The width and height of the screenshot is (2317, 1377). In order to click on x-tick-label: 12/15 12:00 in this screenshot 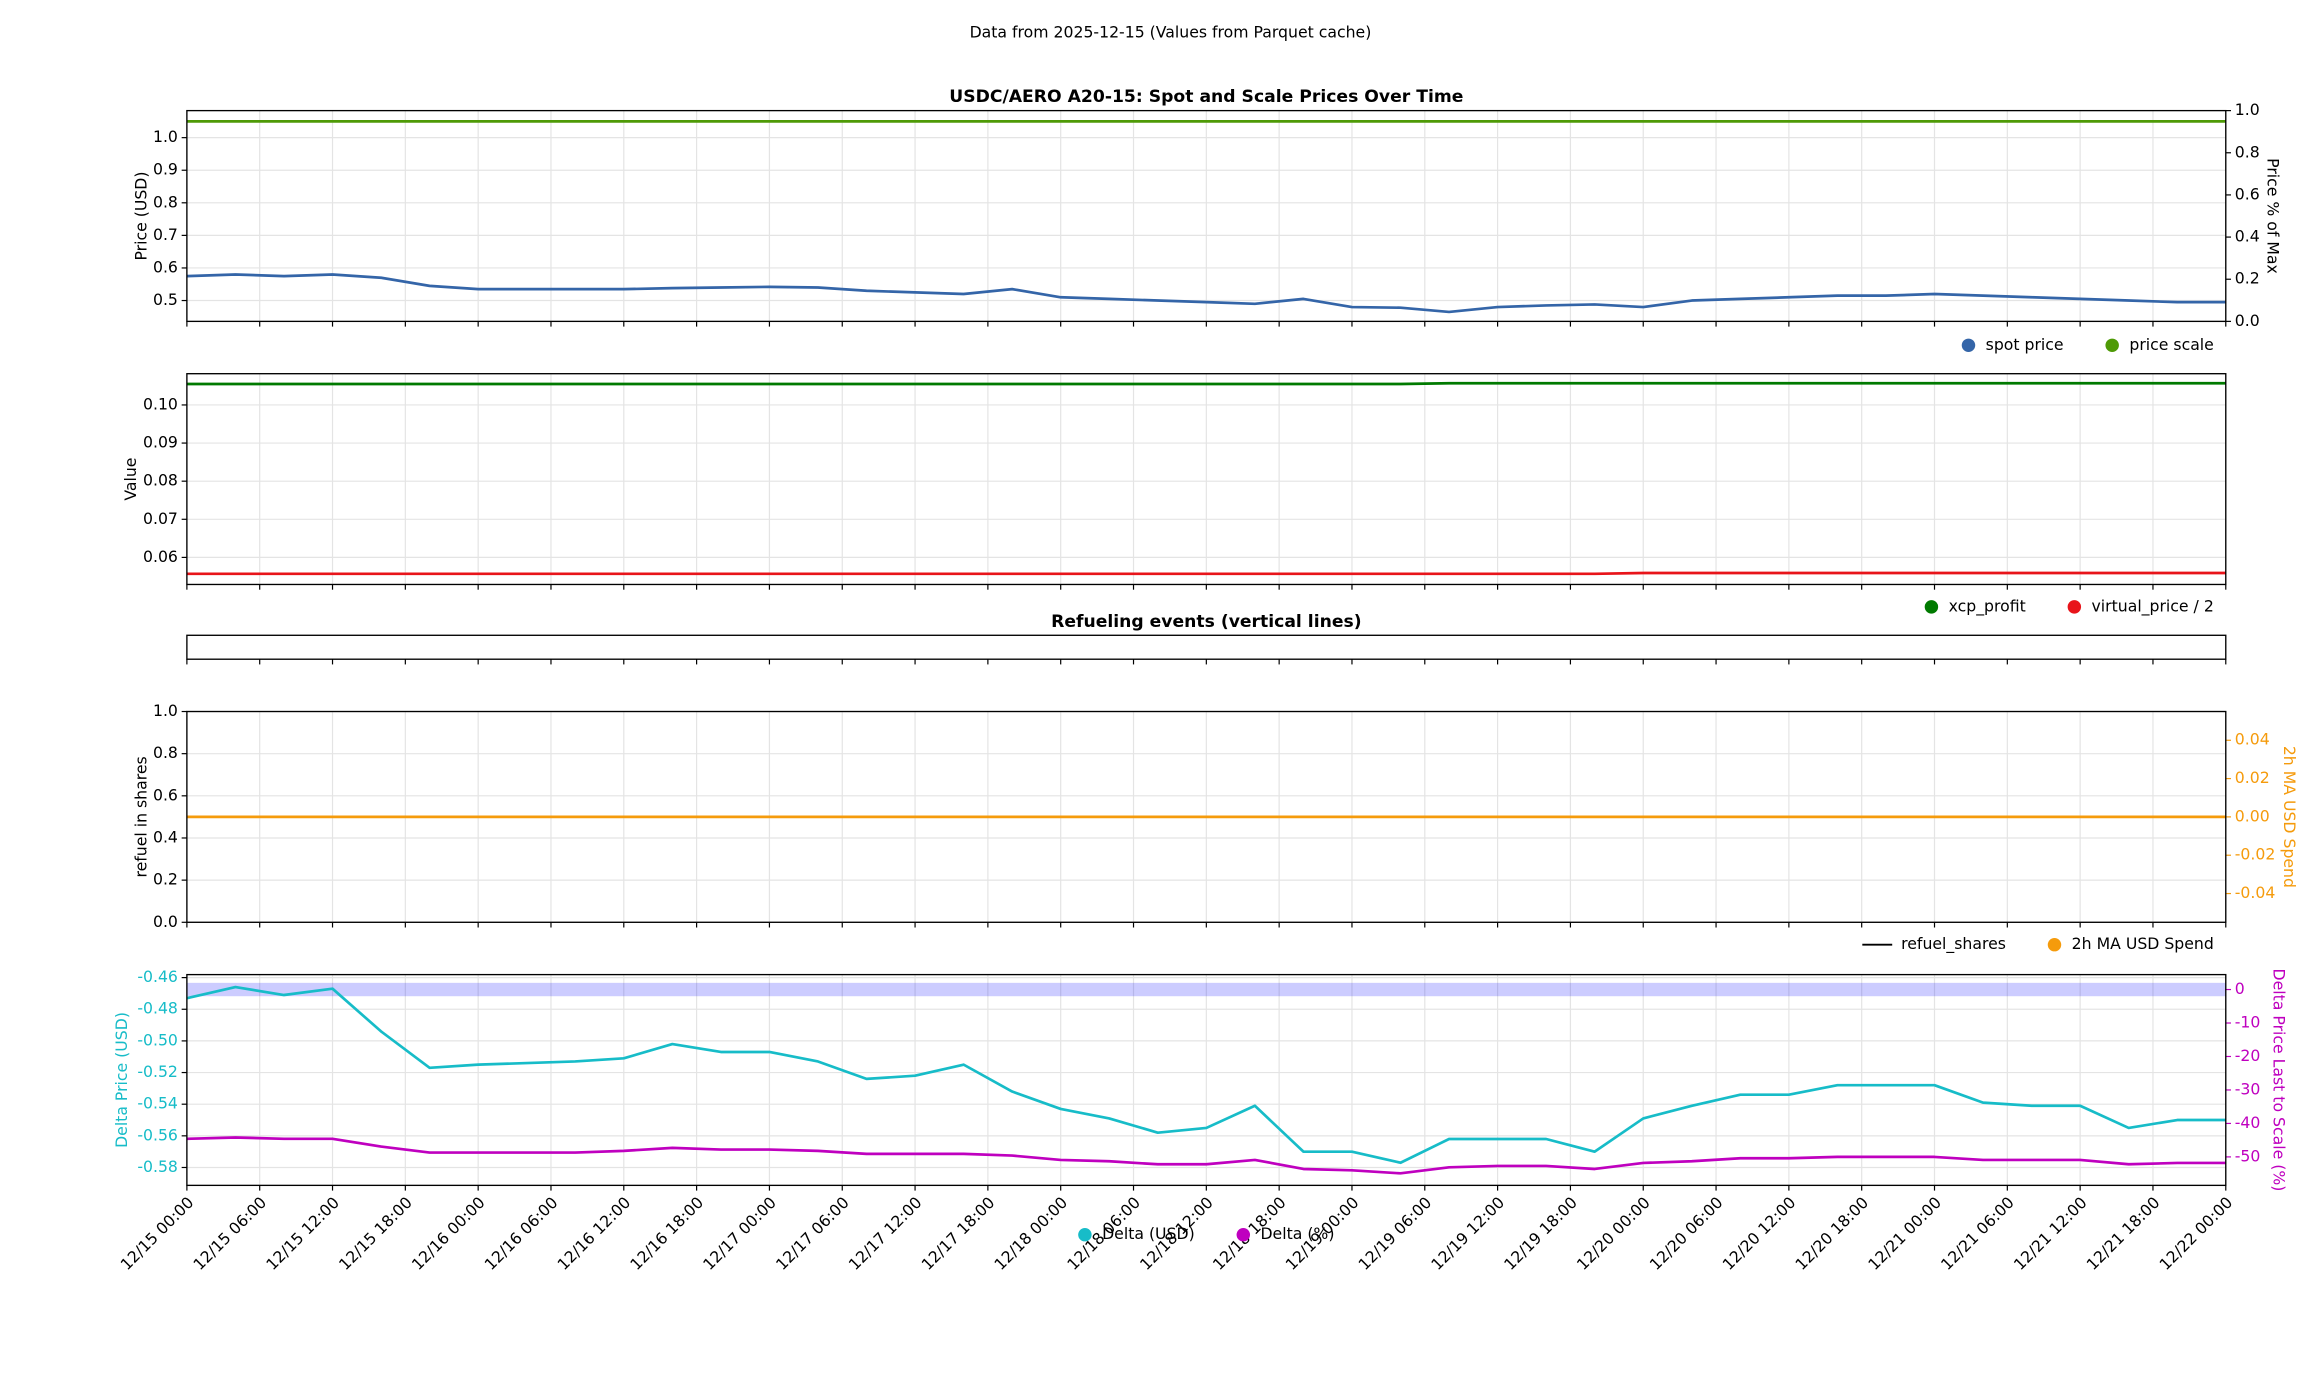, I will do `click(302, 1233)`.